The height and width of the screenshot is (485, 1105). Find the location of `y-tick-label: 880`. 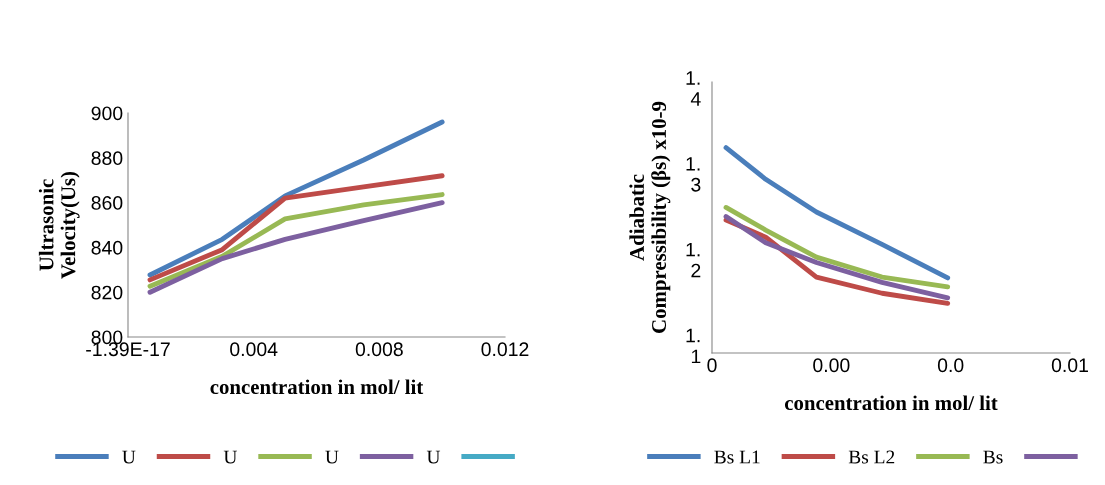

y-tick-label: 880 is located at coordinates (107, 158).